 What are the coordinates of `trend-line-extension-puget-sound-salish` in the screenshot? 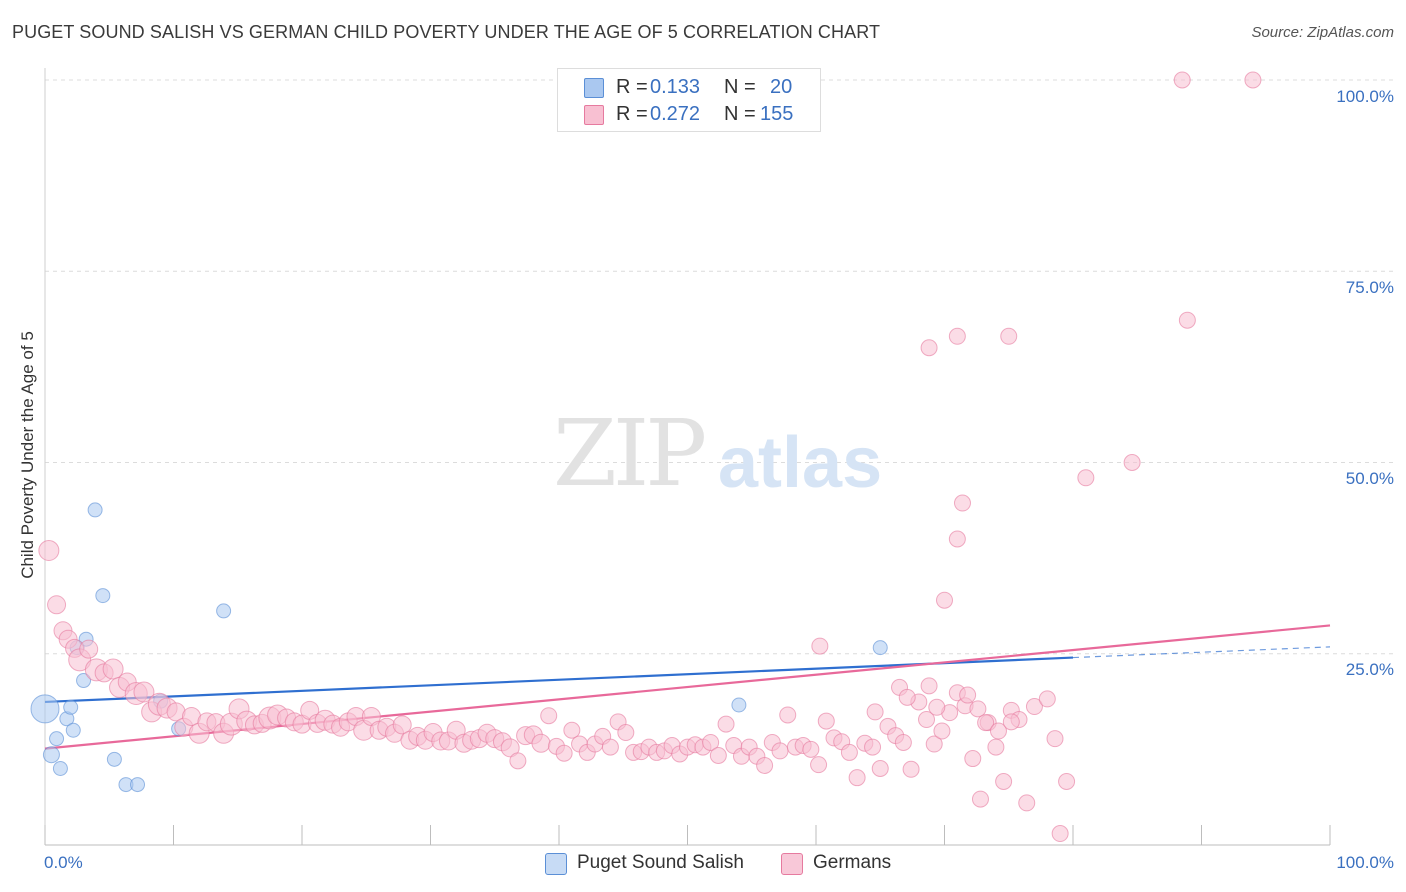 It's located at (1201, 652).